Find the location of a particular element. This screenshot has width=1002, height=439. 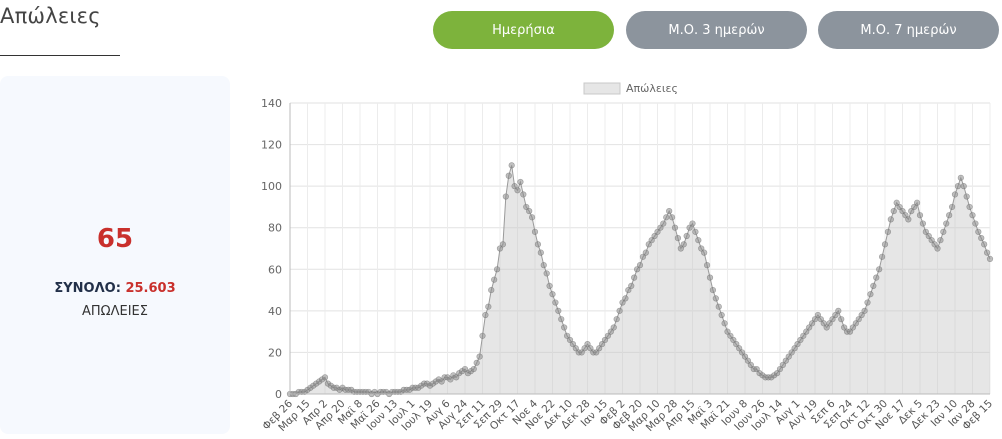

y-tick-label: 60 is located at coordinates (275, 269).